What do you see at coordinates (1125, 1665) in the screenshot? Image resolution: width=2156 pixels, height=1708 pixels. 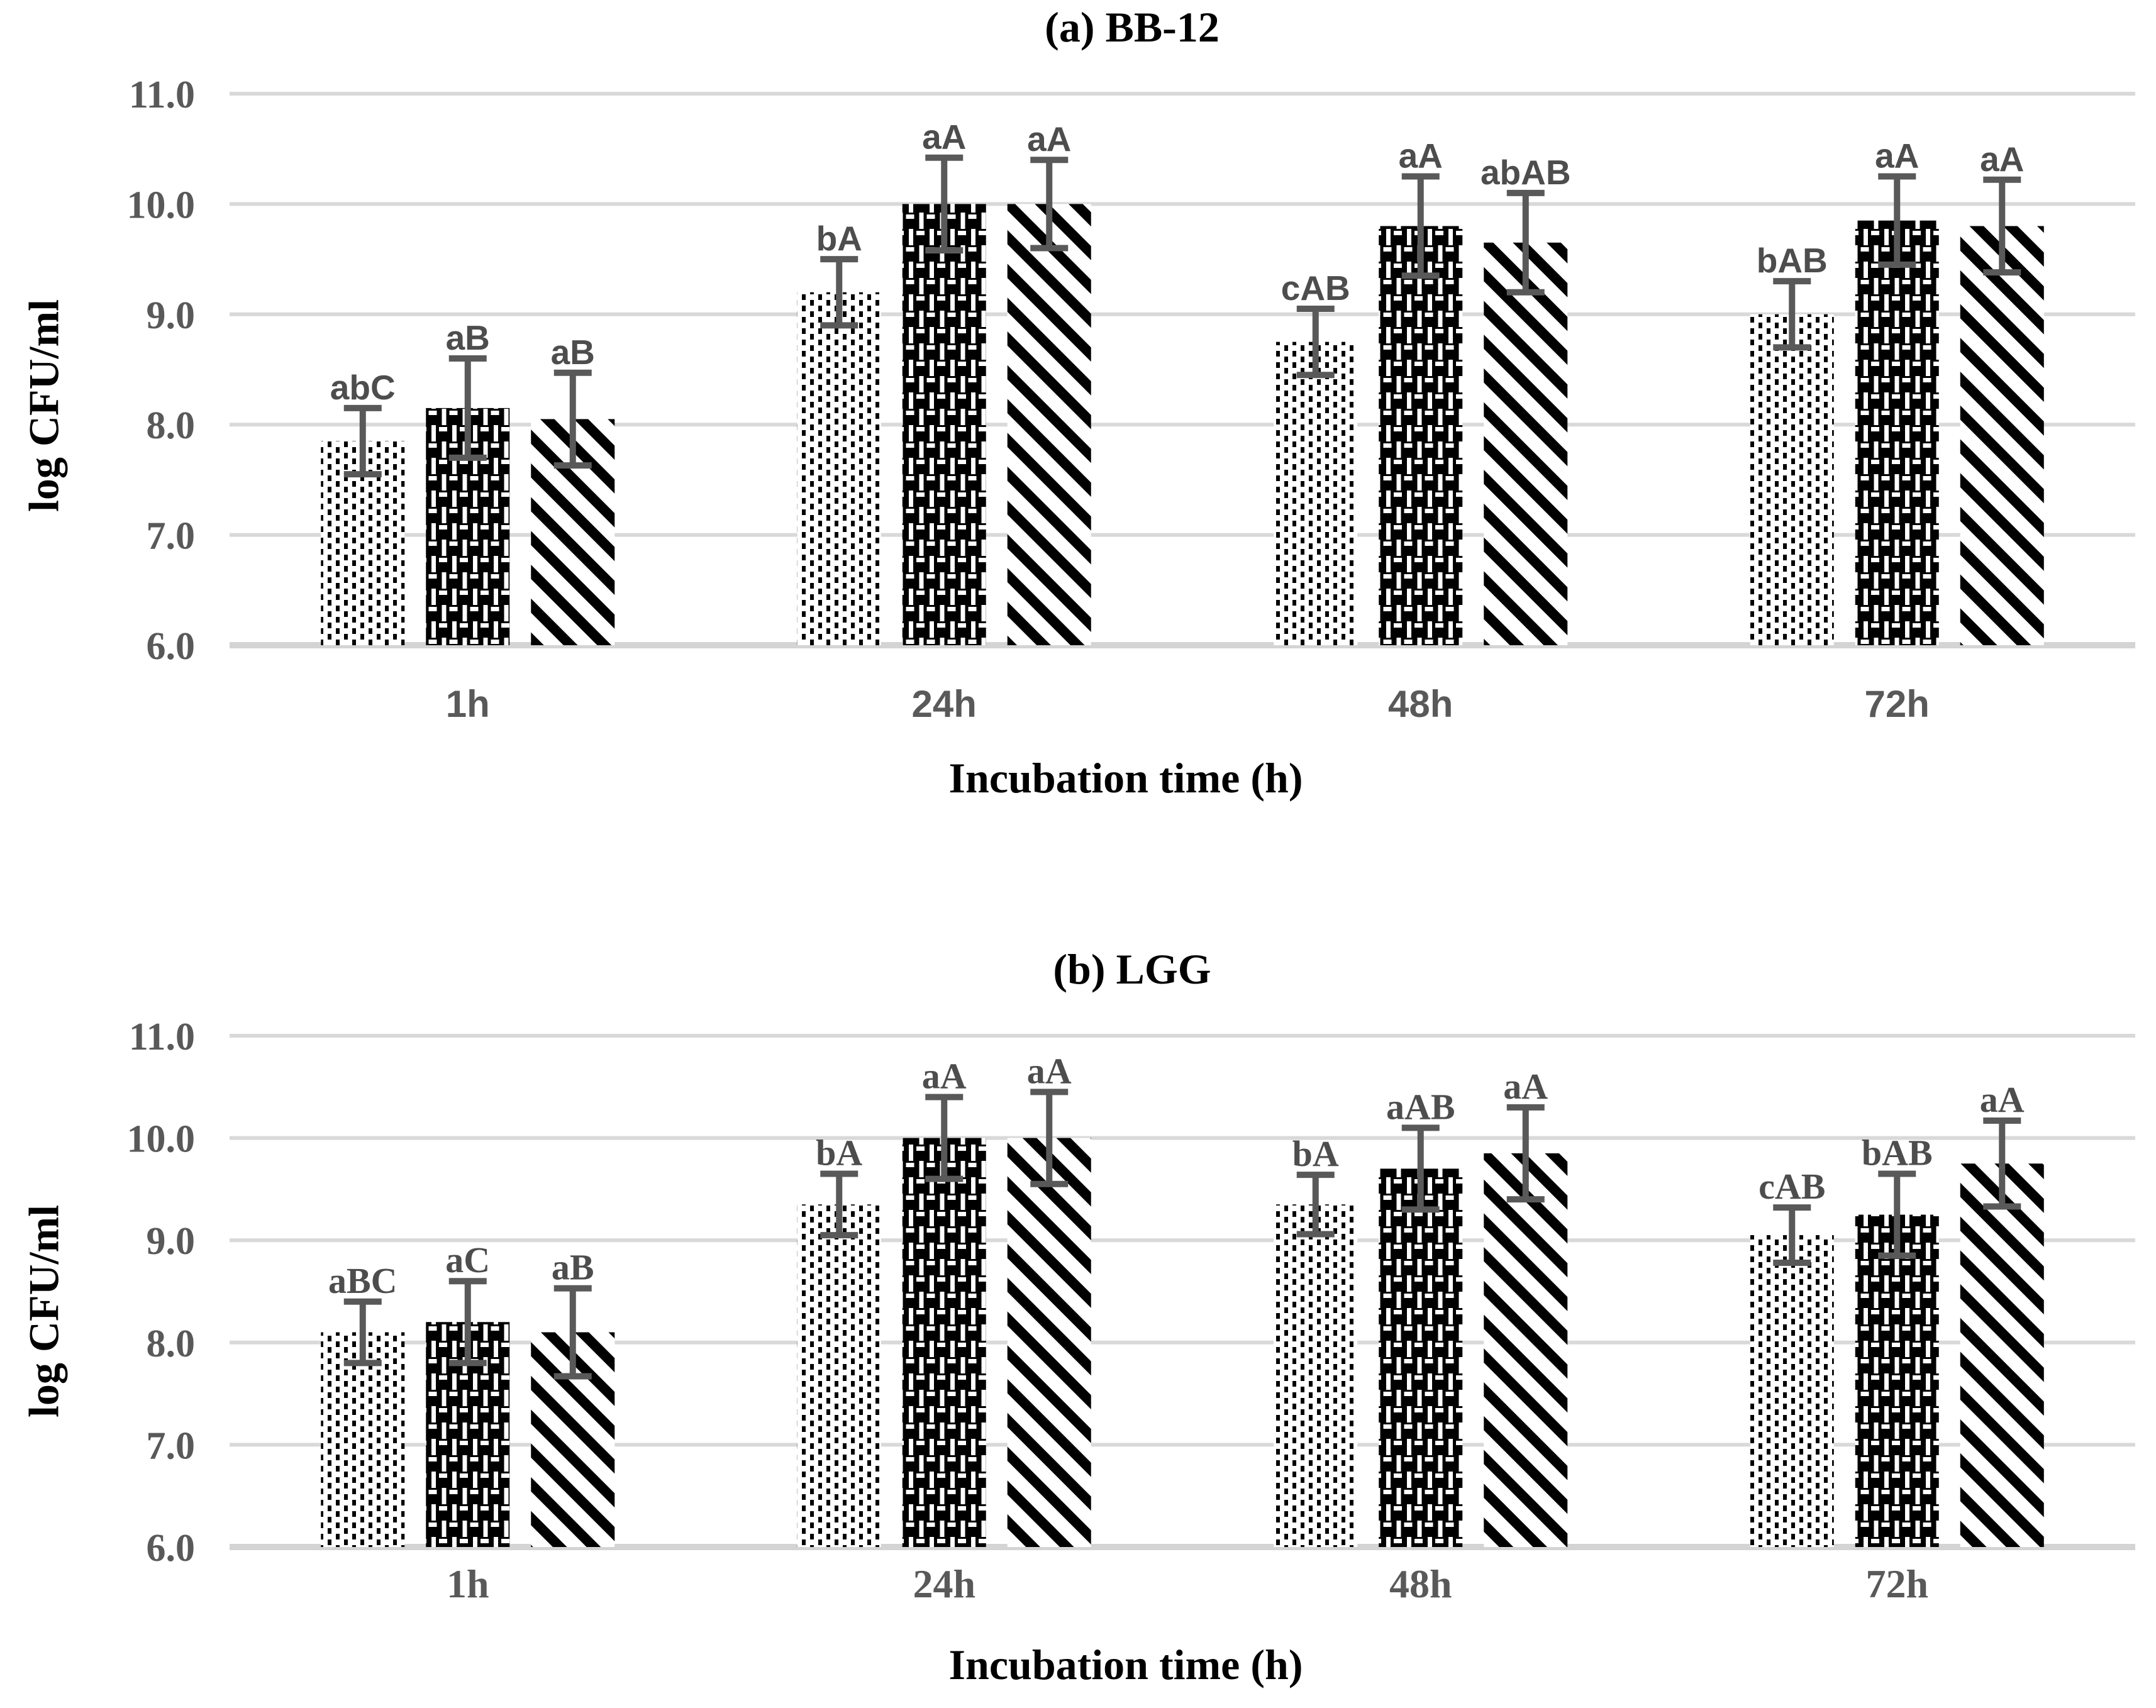 I see `chart-b-x-axis-title: Incubation time (h)` at bounding box center [1125, 1665].